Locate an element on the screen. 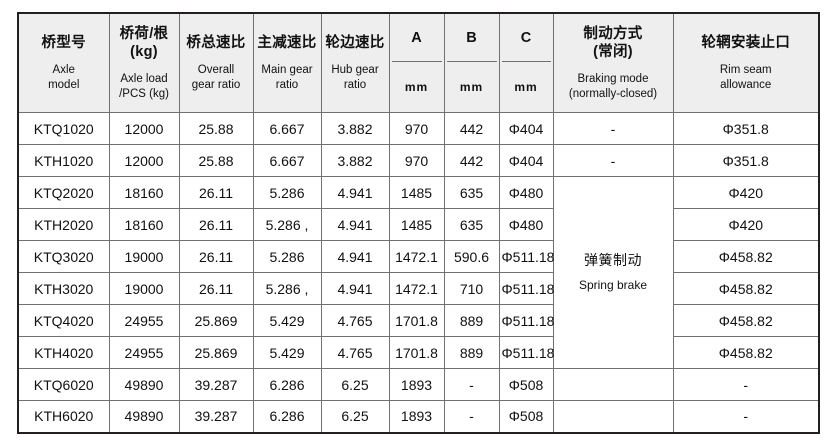  header-cell-dimension-a: A mm is located at coordinates (416, 62).